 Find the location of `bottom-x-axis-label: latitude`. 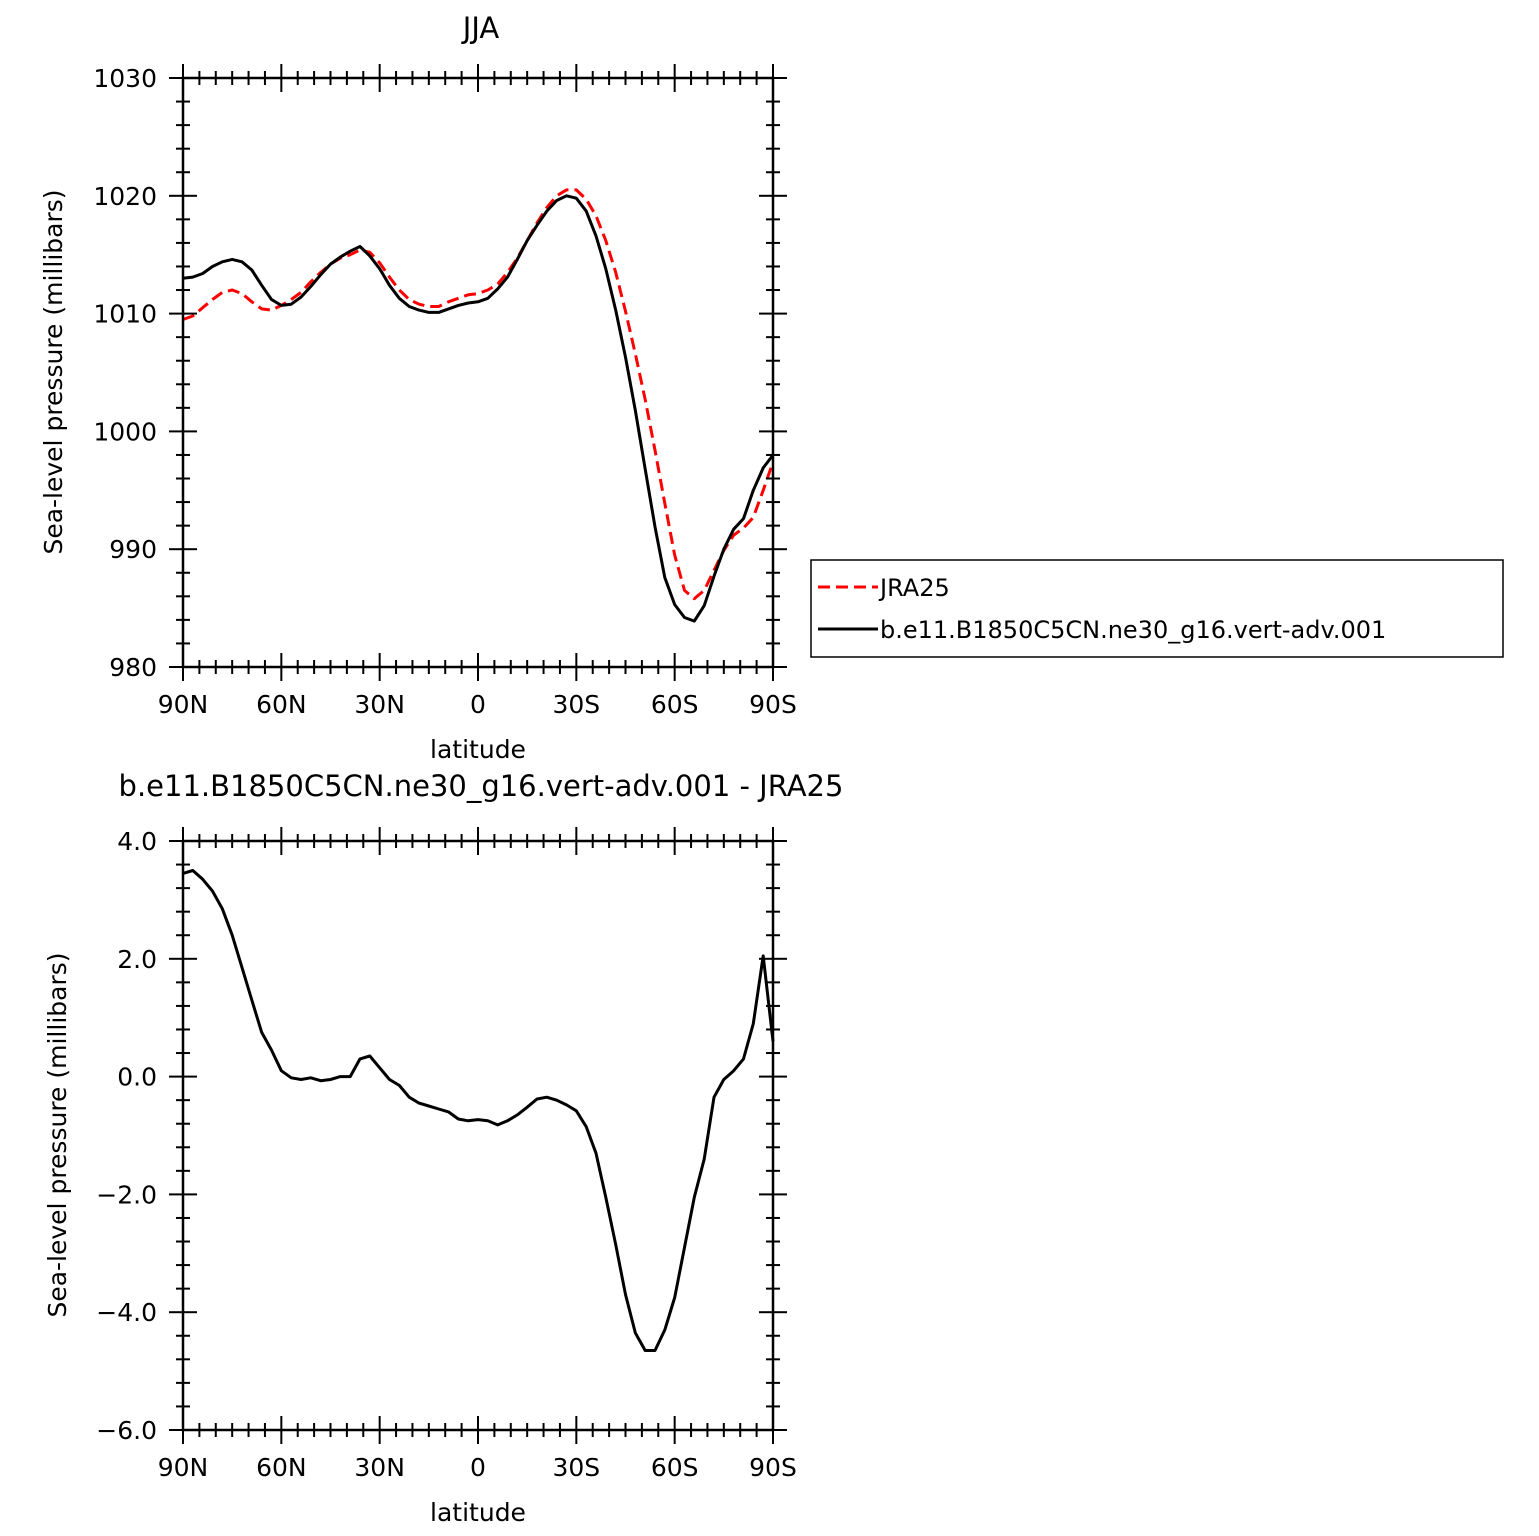

bottom-x-axis-label: latitude is located at coordinates (478, 1512).